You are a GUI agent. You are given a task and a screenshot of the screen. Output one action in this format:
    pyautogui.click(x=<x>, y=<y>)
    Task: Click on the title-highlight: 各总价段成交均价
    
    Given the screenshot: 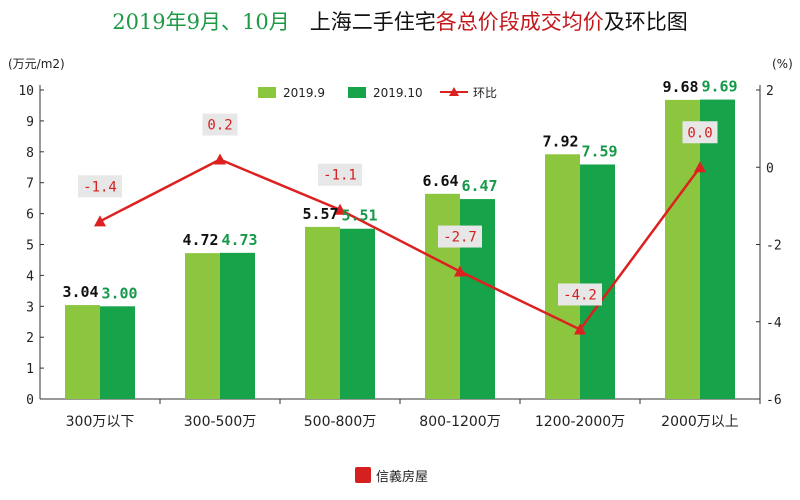 What is the action you would take?
    pyautogui.click(x=519, y=22)
    